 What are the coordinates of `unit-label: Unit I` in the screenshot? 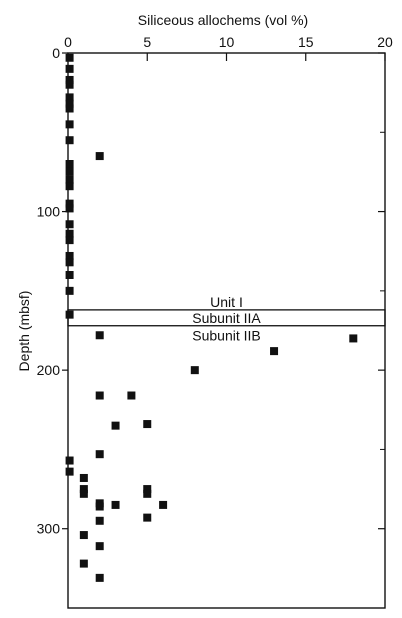 It's located at (226, 302).